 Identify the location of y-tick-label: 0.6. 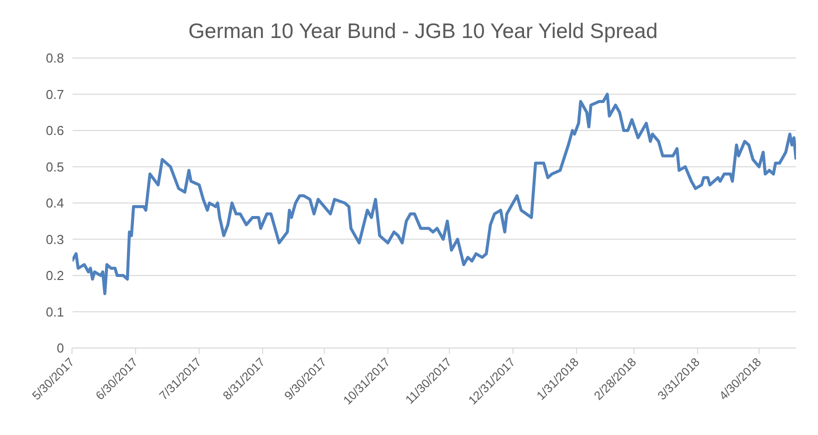
(55, 130).